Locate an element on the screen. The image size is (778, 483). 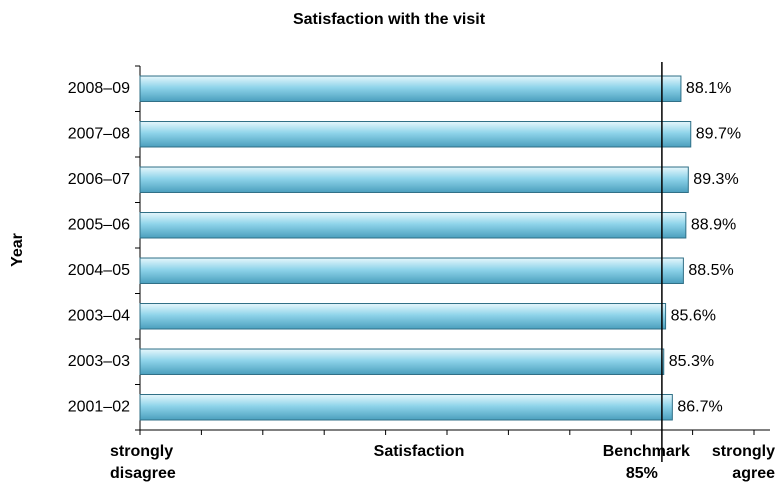
y-tick-label: 2008–09 is located at coordinates (99, 88).